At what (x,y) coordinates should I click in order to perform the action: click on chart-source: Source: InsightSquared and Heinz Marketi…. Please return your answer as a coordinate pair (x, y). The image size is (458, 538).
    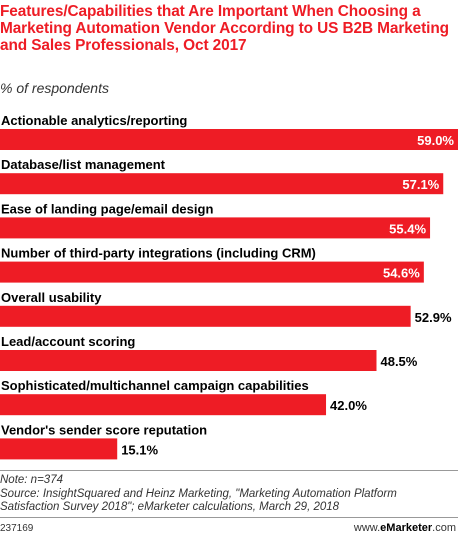
    Looking at the image, I should click on (198, 500).